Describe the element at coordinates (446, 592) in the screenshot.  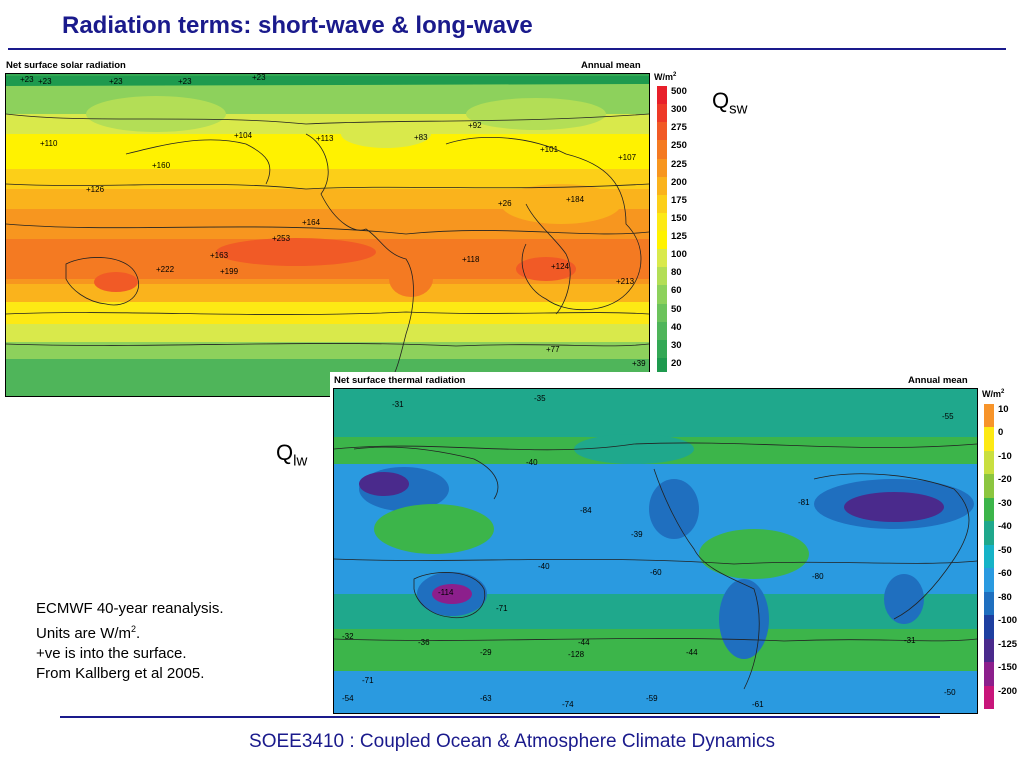
I see `lw-map-label: -114` at that location.